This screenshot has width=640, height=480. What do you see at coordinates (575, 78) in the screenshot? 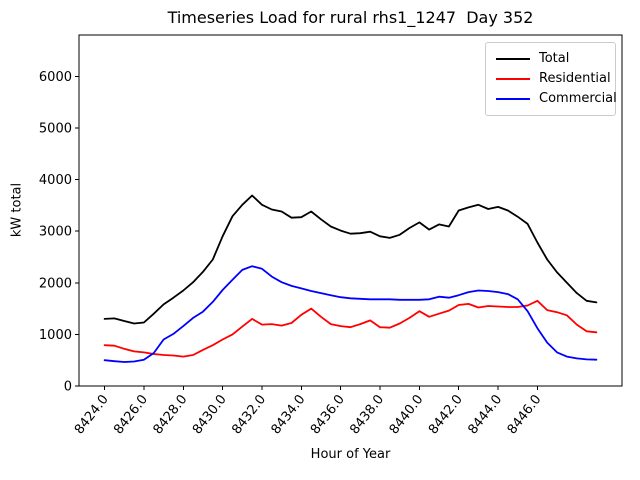
I see `legend-label-residential: Residential` at bounding box center [575, 78].